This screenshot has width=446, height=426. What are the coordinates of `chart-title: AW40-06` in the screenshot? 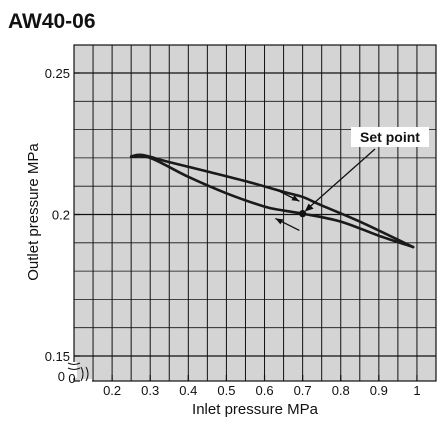 It's located at (52, 21).